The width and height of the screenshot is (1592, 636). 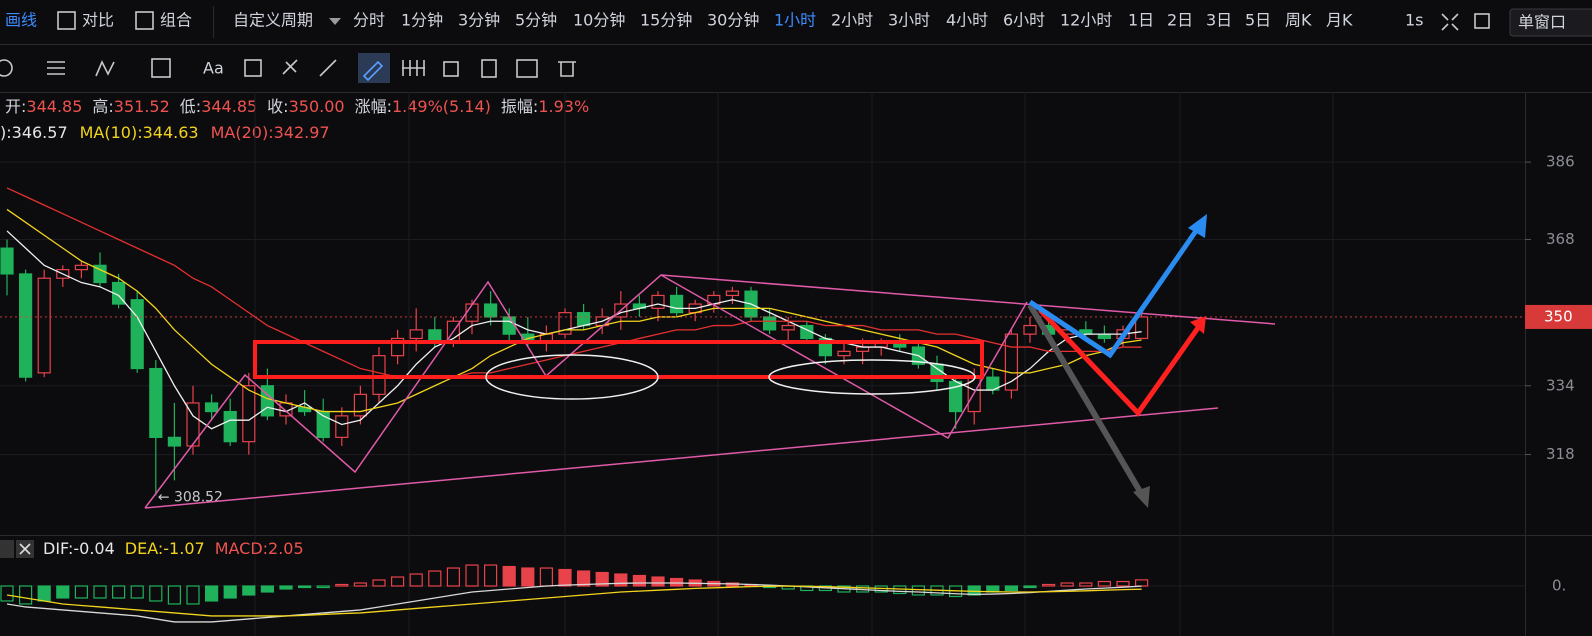 What do you see at coordinates (7, 549) in the screenshot?
I see `pane-settings` at bounding box center [7, 549].